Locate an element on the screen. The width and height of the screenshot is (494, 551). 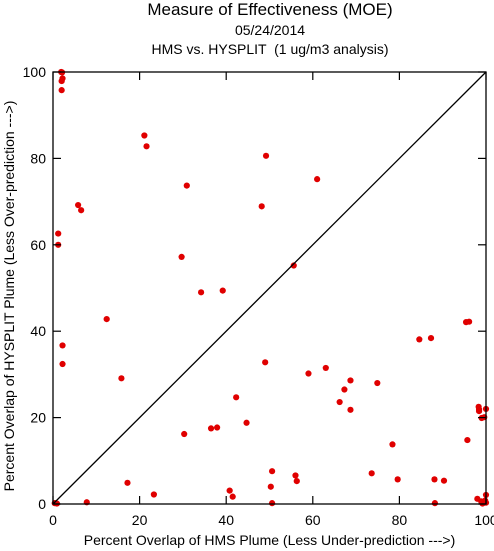
y-tick-label: 0 is located at coordinates (42, 504).